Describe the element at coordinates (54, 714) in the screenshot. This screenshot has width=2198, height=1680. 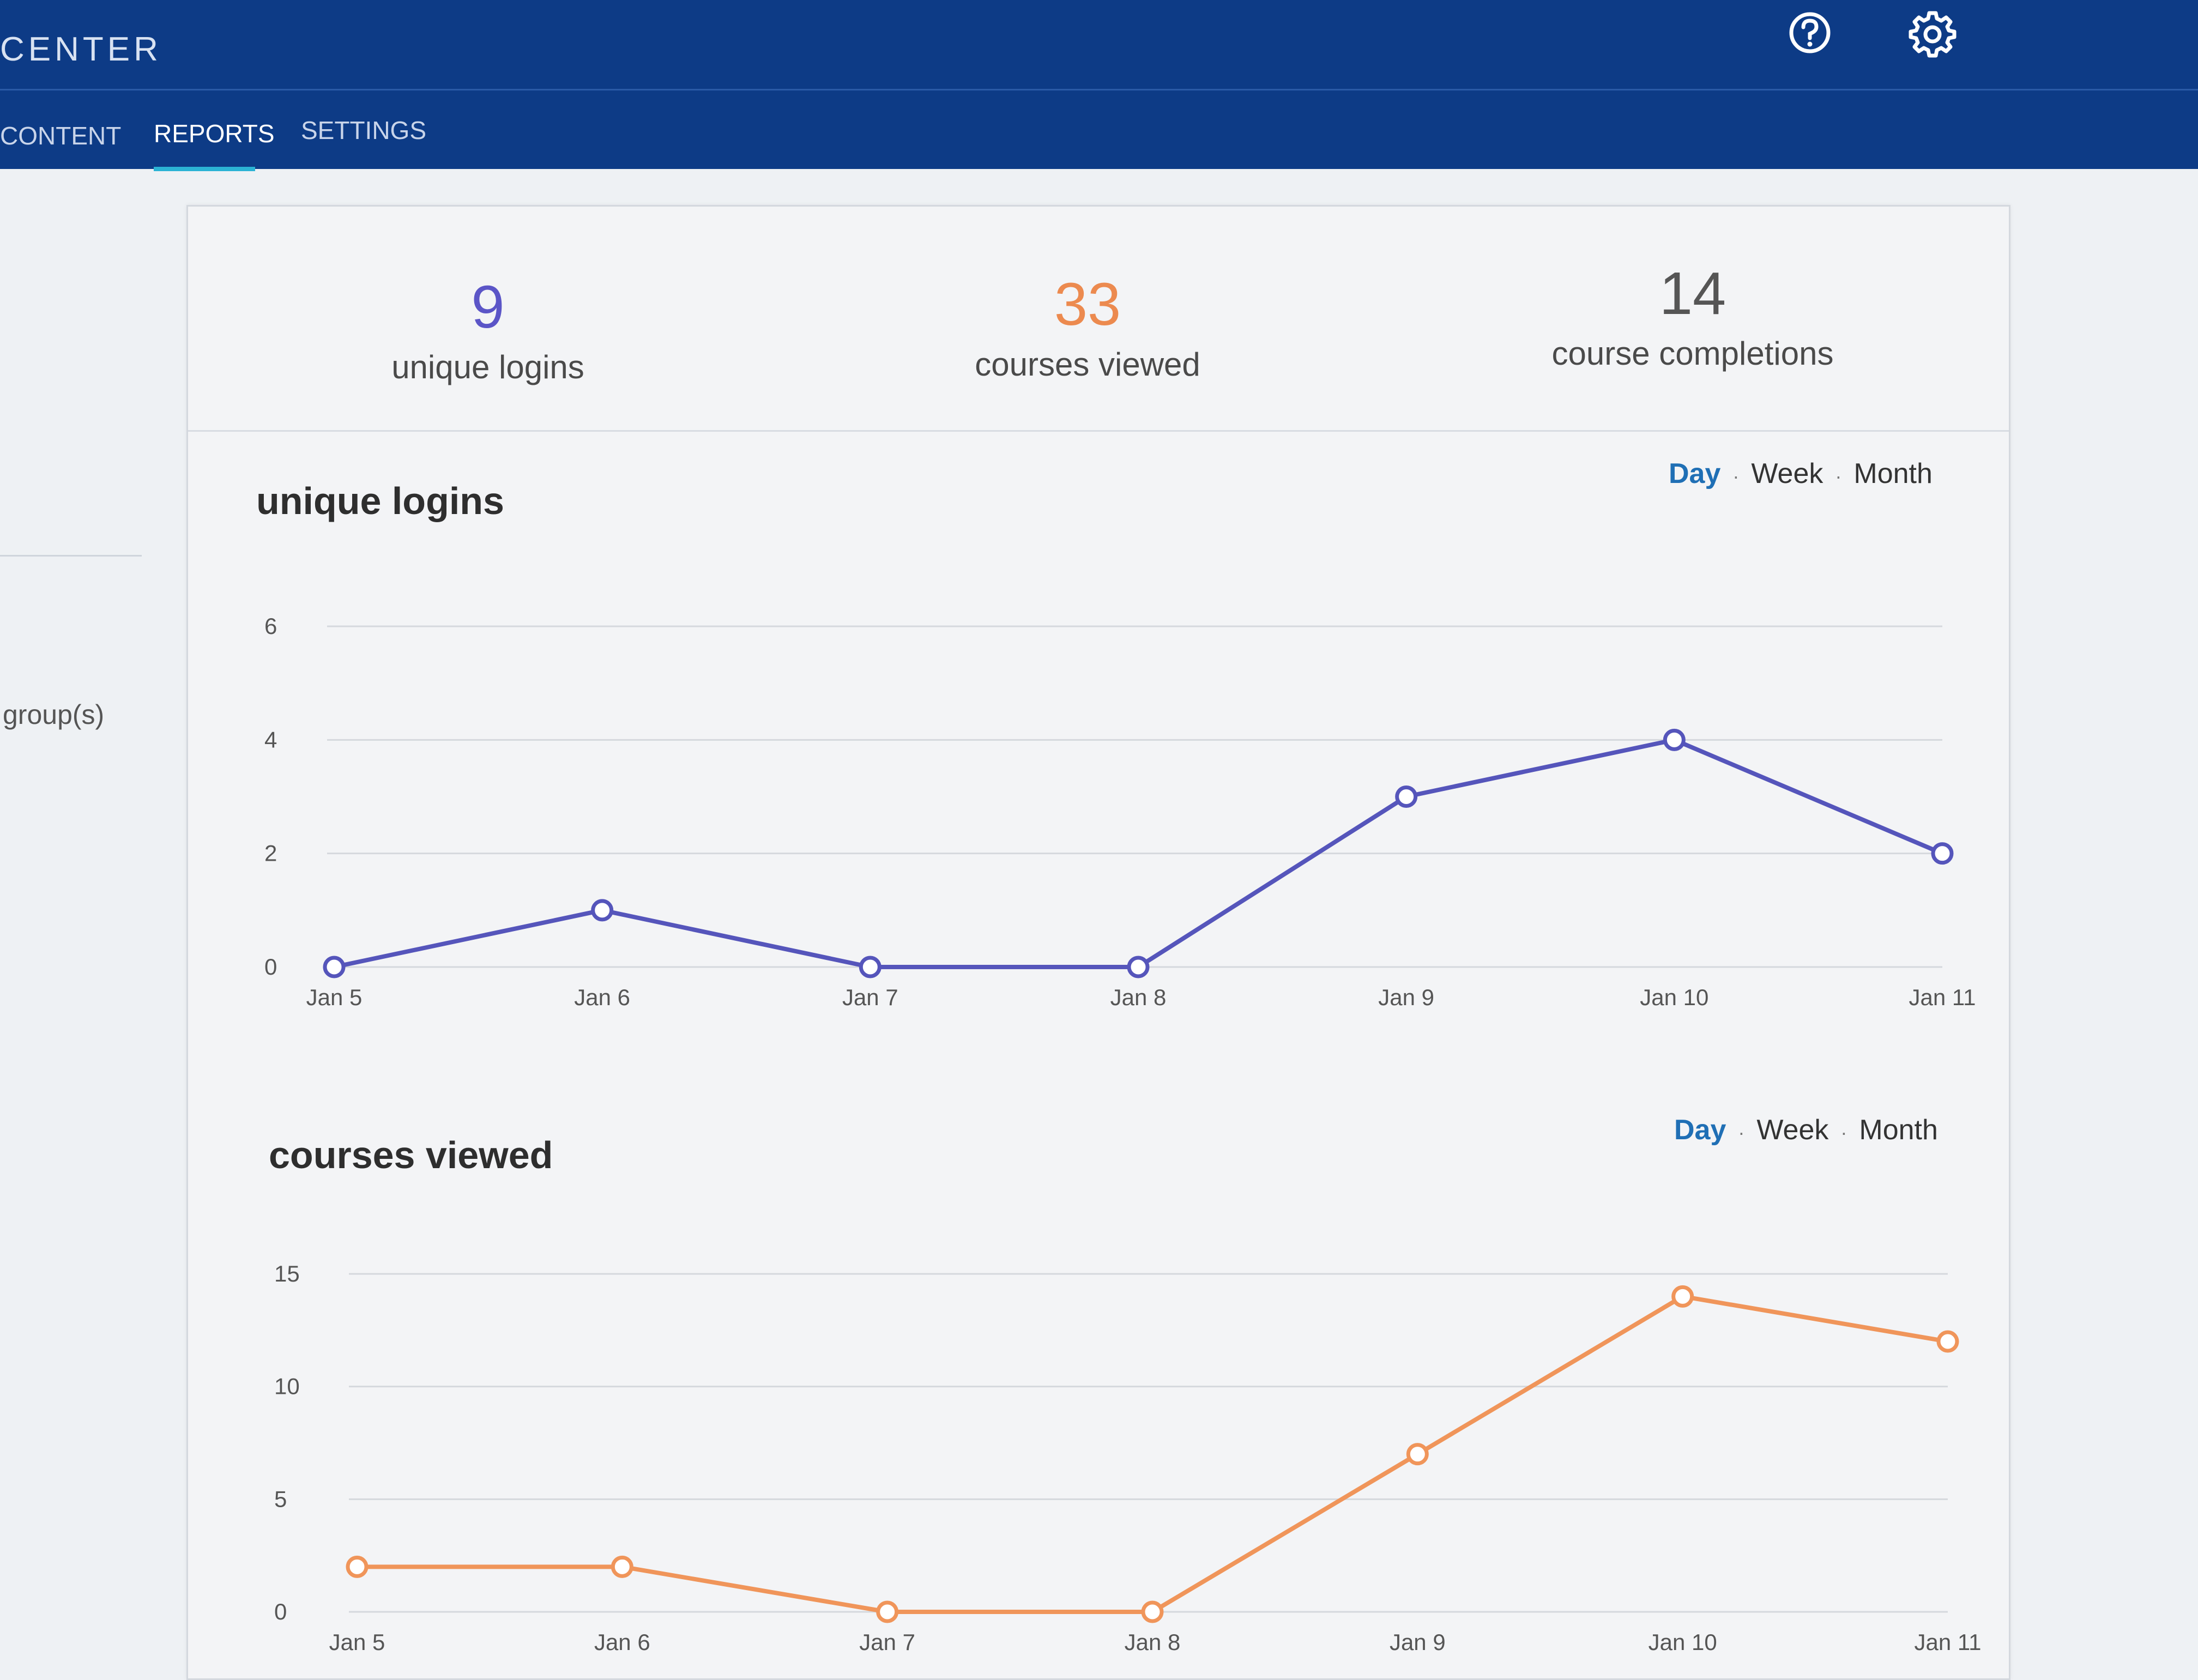
I see `sidebar-groups-label: group(s)` at that location.